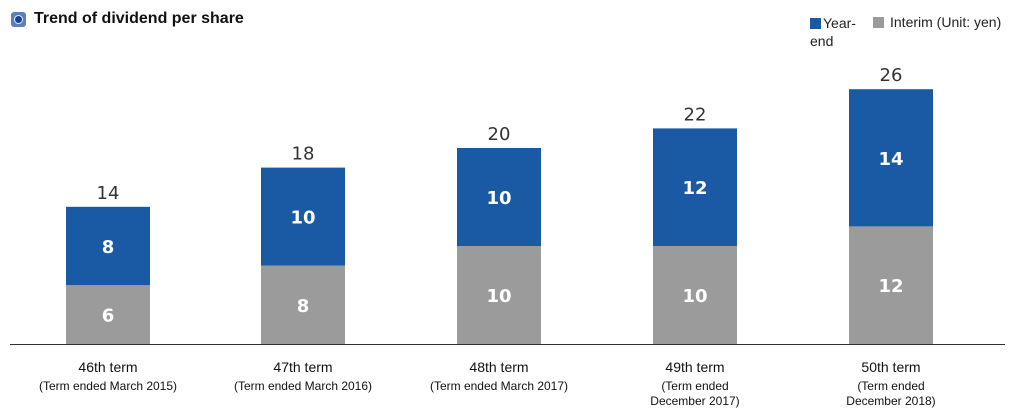 Image resolution: width=1015 pixels, height=412 pixels. Describe the element at coordinates (107, 367) in the screenshot. I see `x-tick-label-1: 46th term` at that location.